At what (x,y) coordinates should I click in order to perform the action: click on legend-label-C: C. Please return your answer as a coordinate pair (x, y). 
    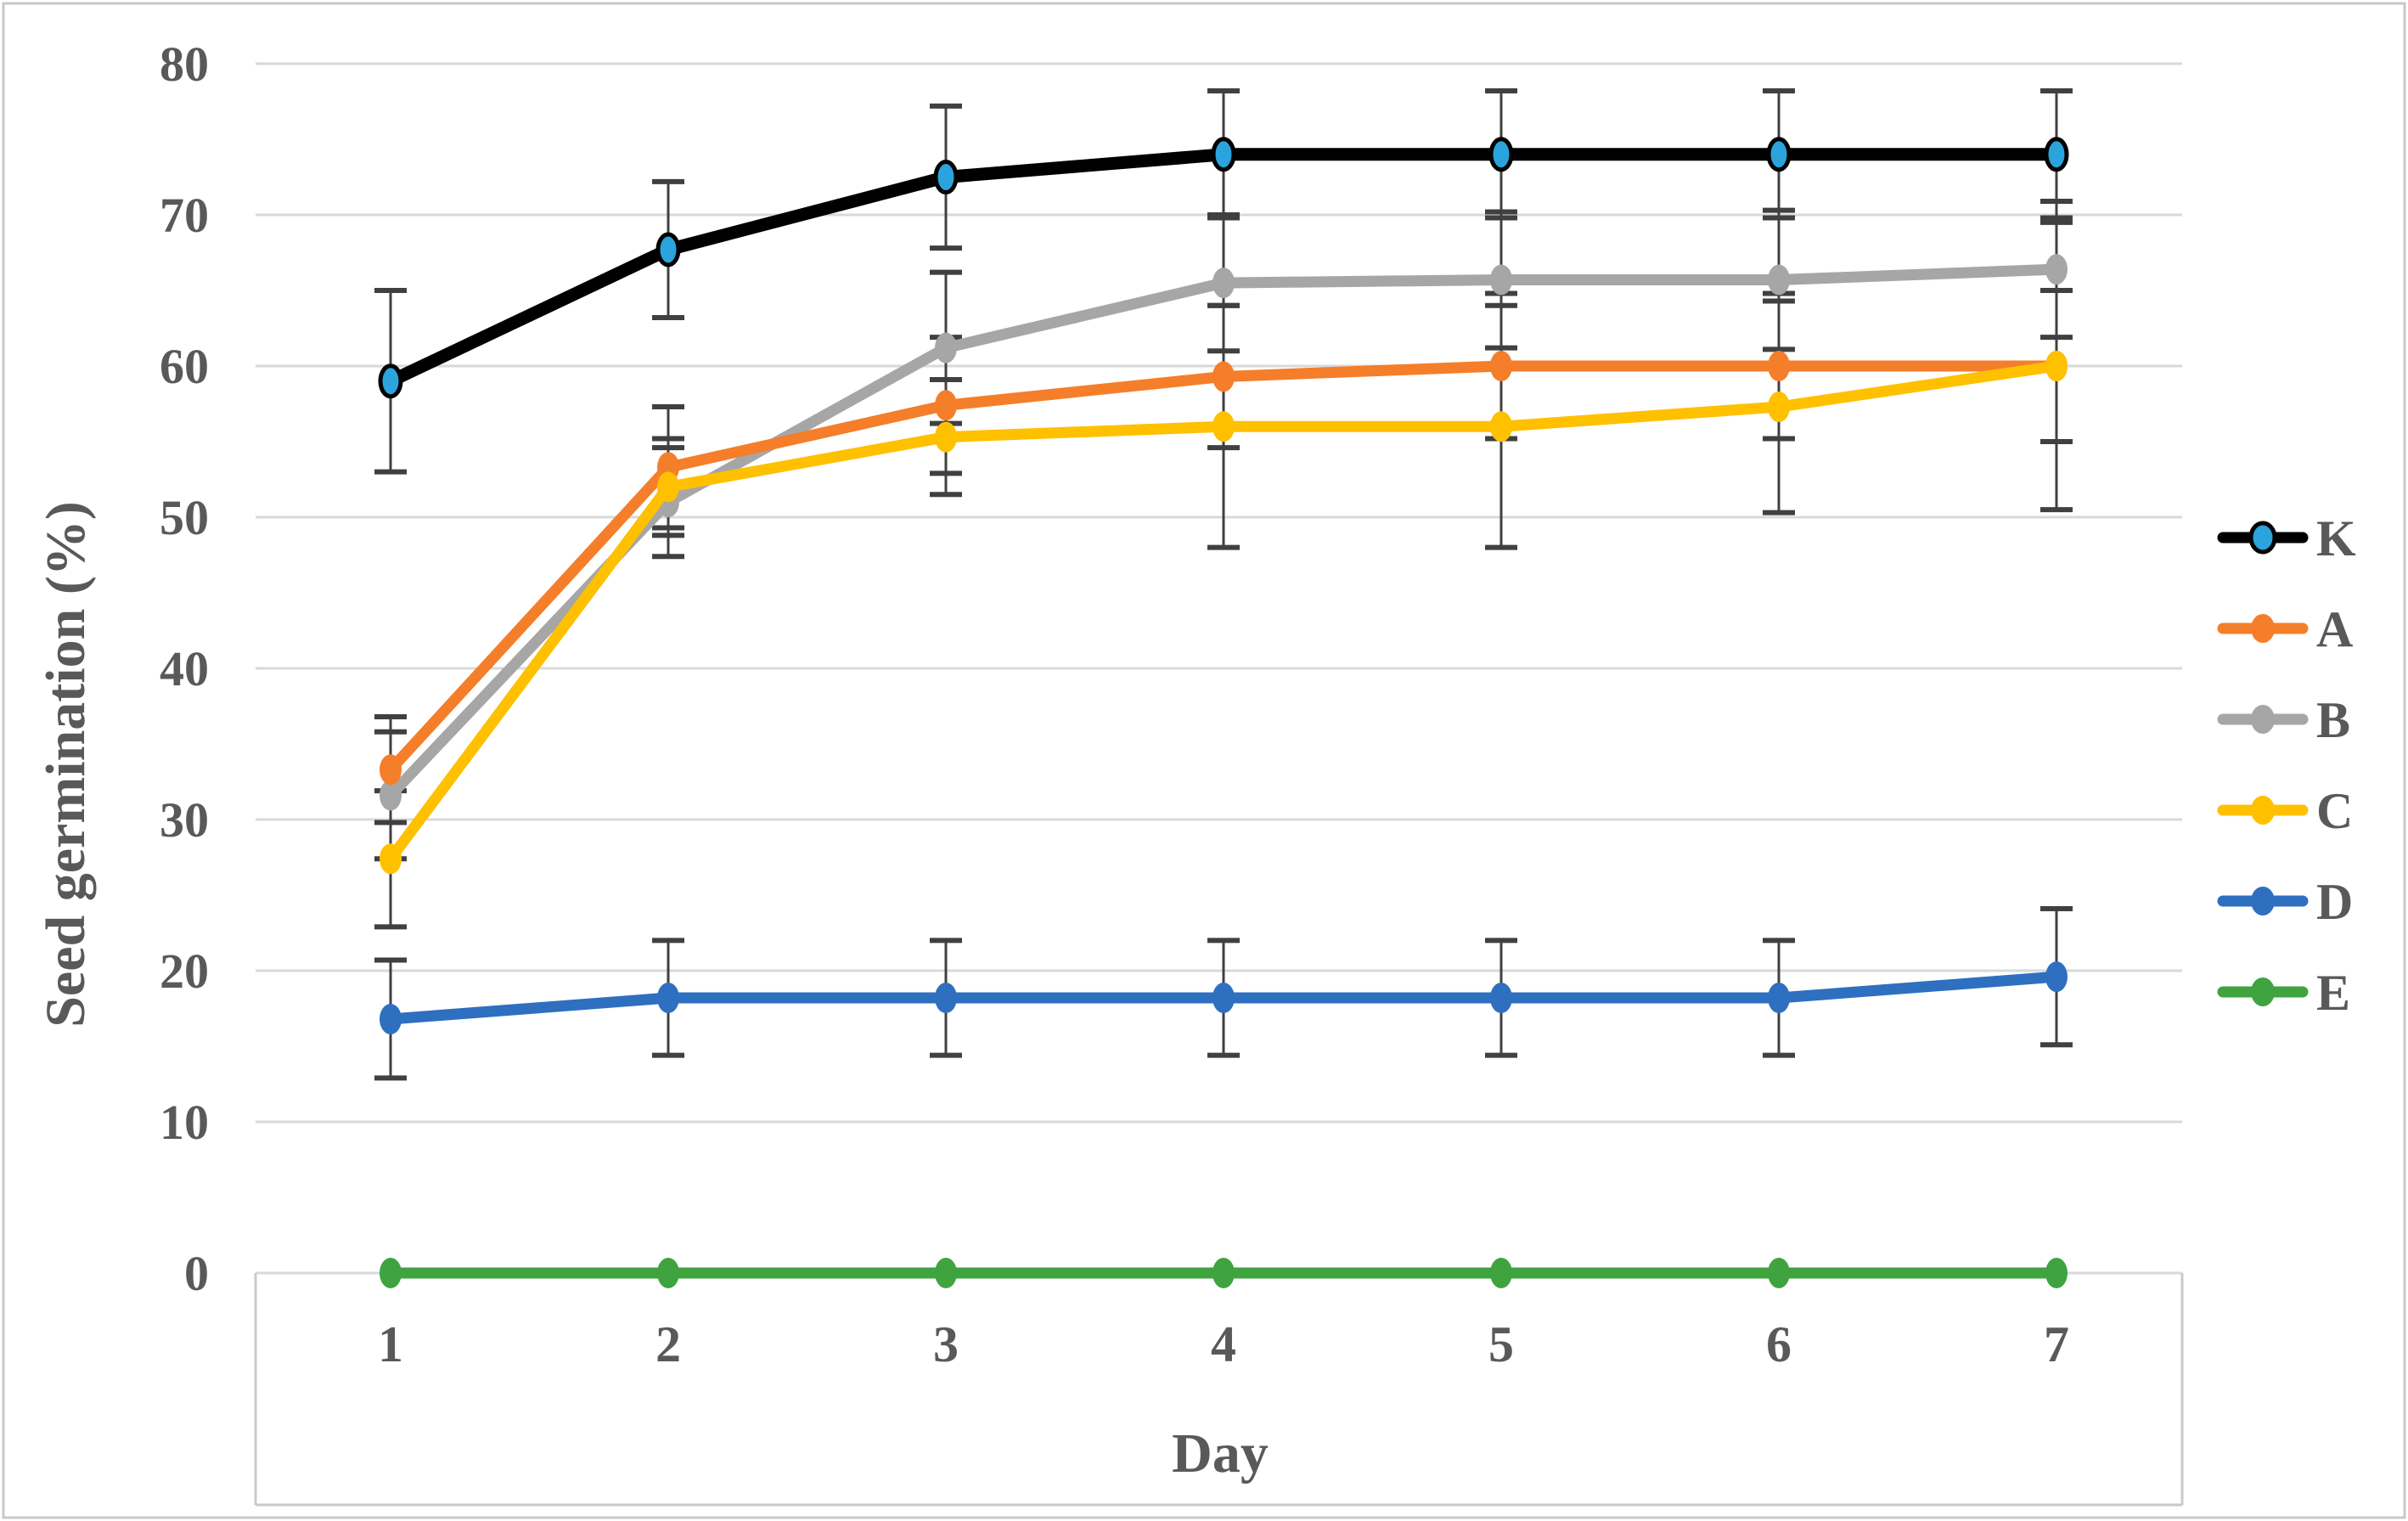
    Looking at the image, I should click on (2334, 811).